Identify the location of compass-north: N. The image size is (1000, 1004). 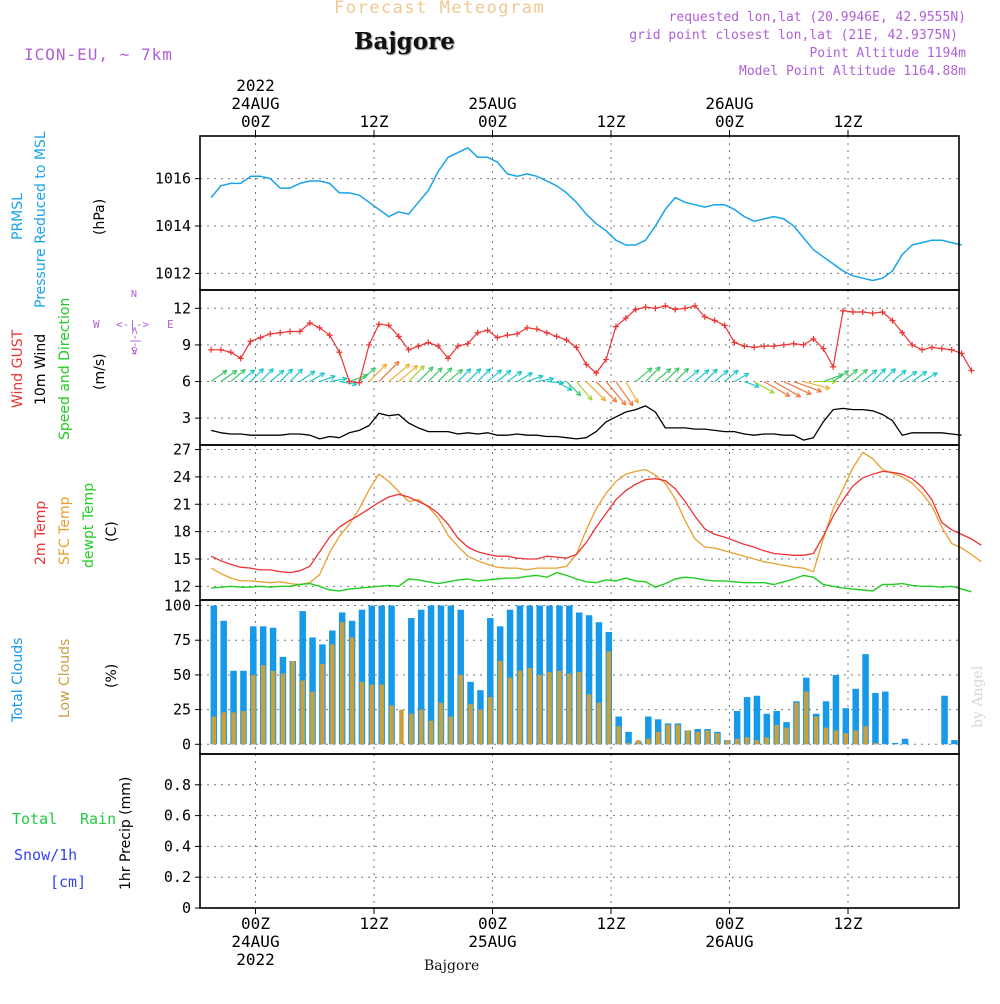
(134, 294).